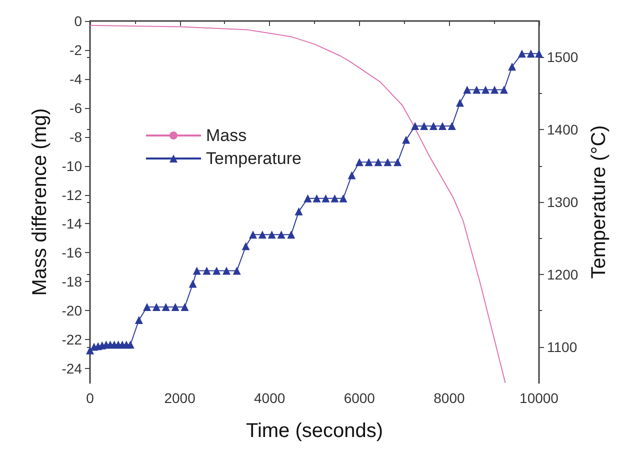 The width and height of the screenshot is (622, 453). Describe the element at coordinates (72, 166) in the screenshot. I see `y-tick-label: -10` at that location.